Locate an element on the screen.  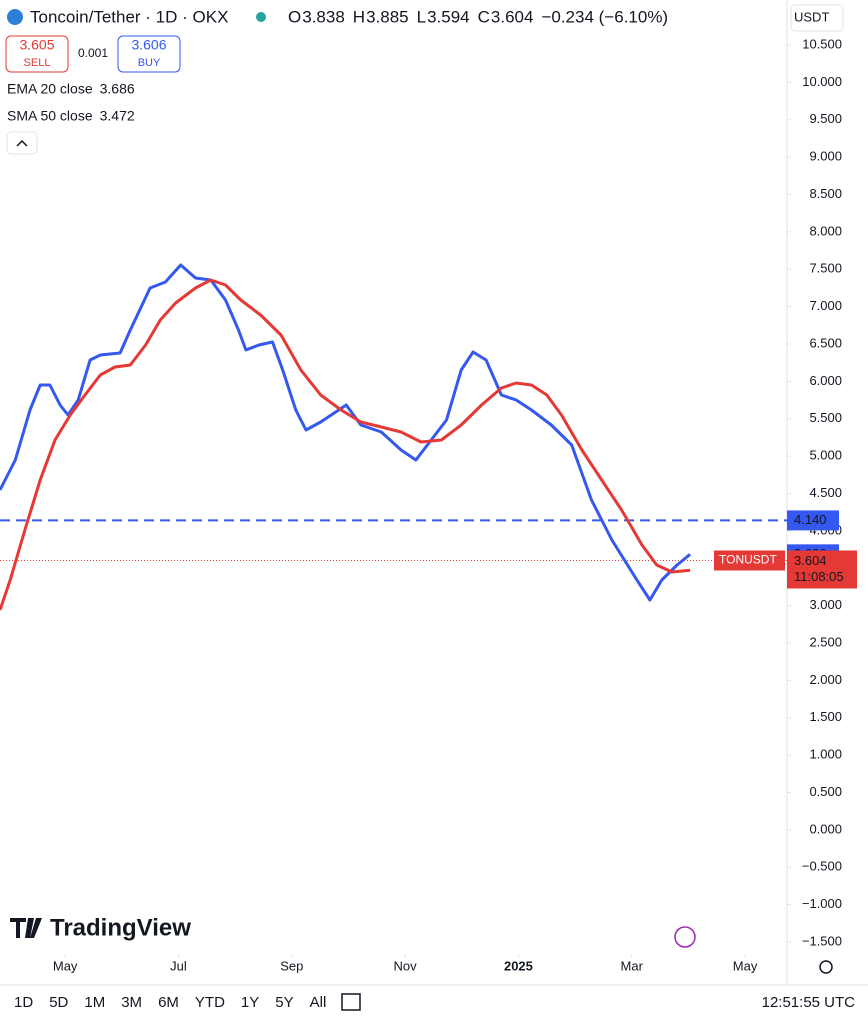
spread: 0.001 is located at coordinates (93, 53).